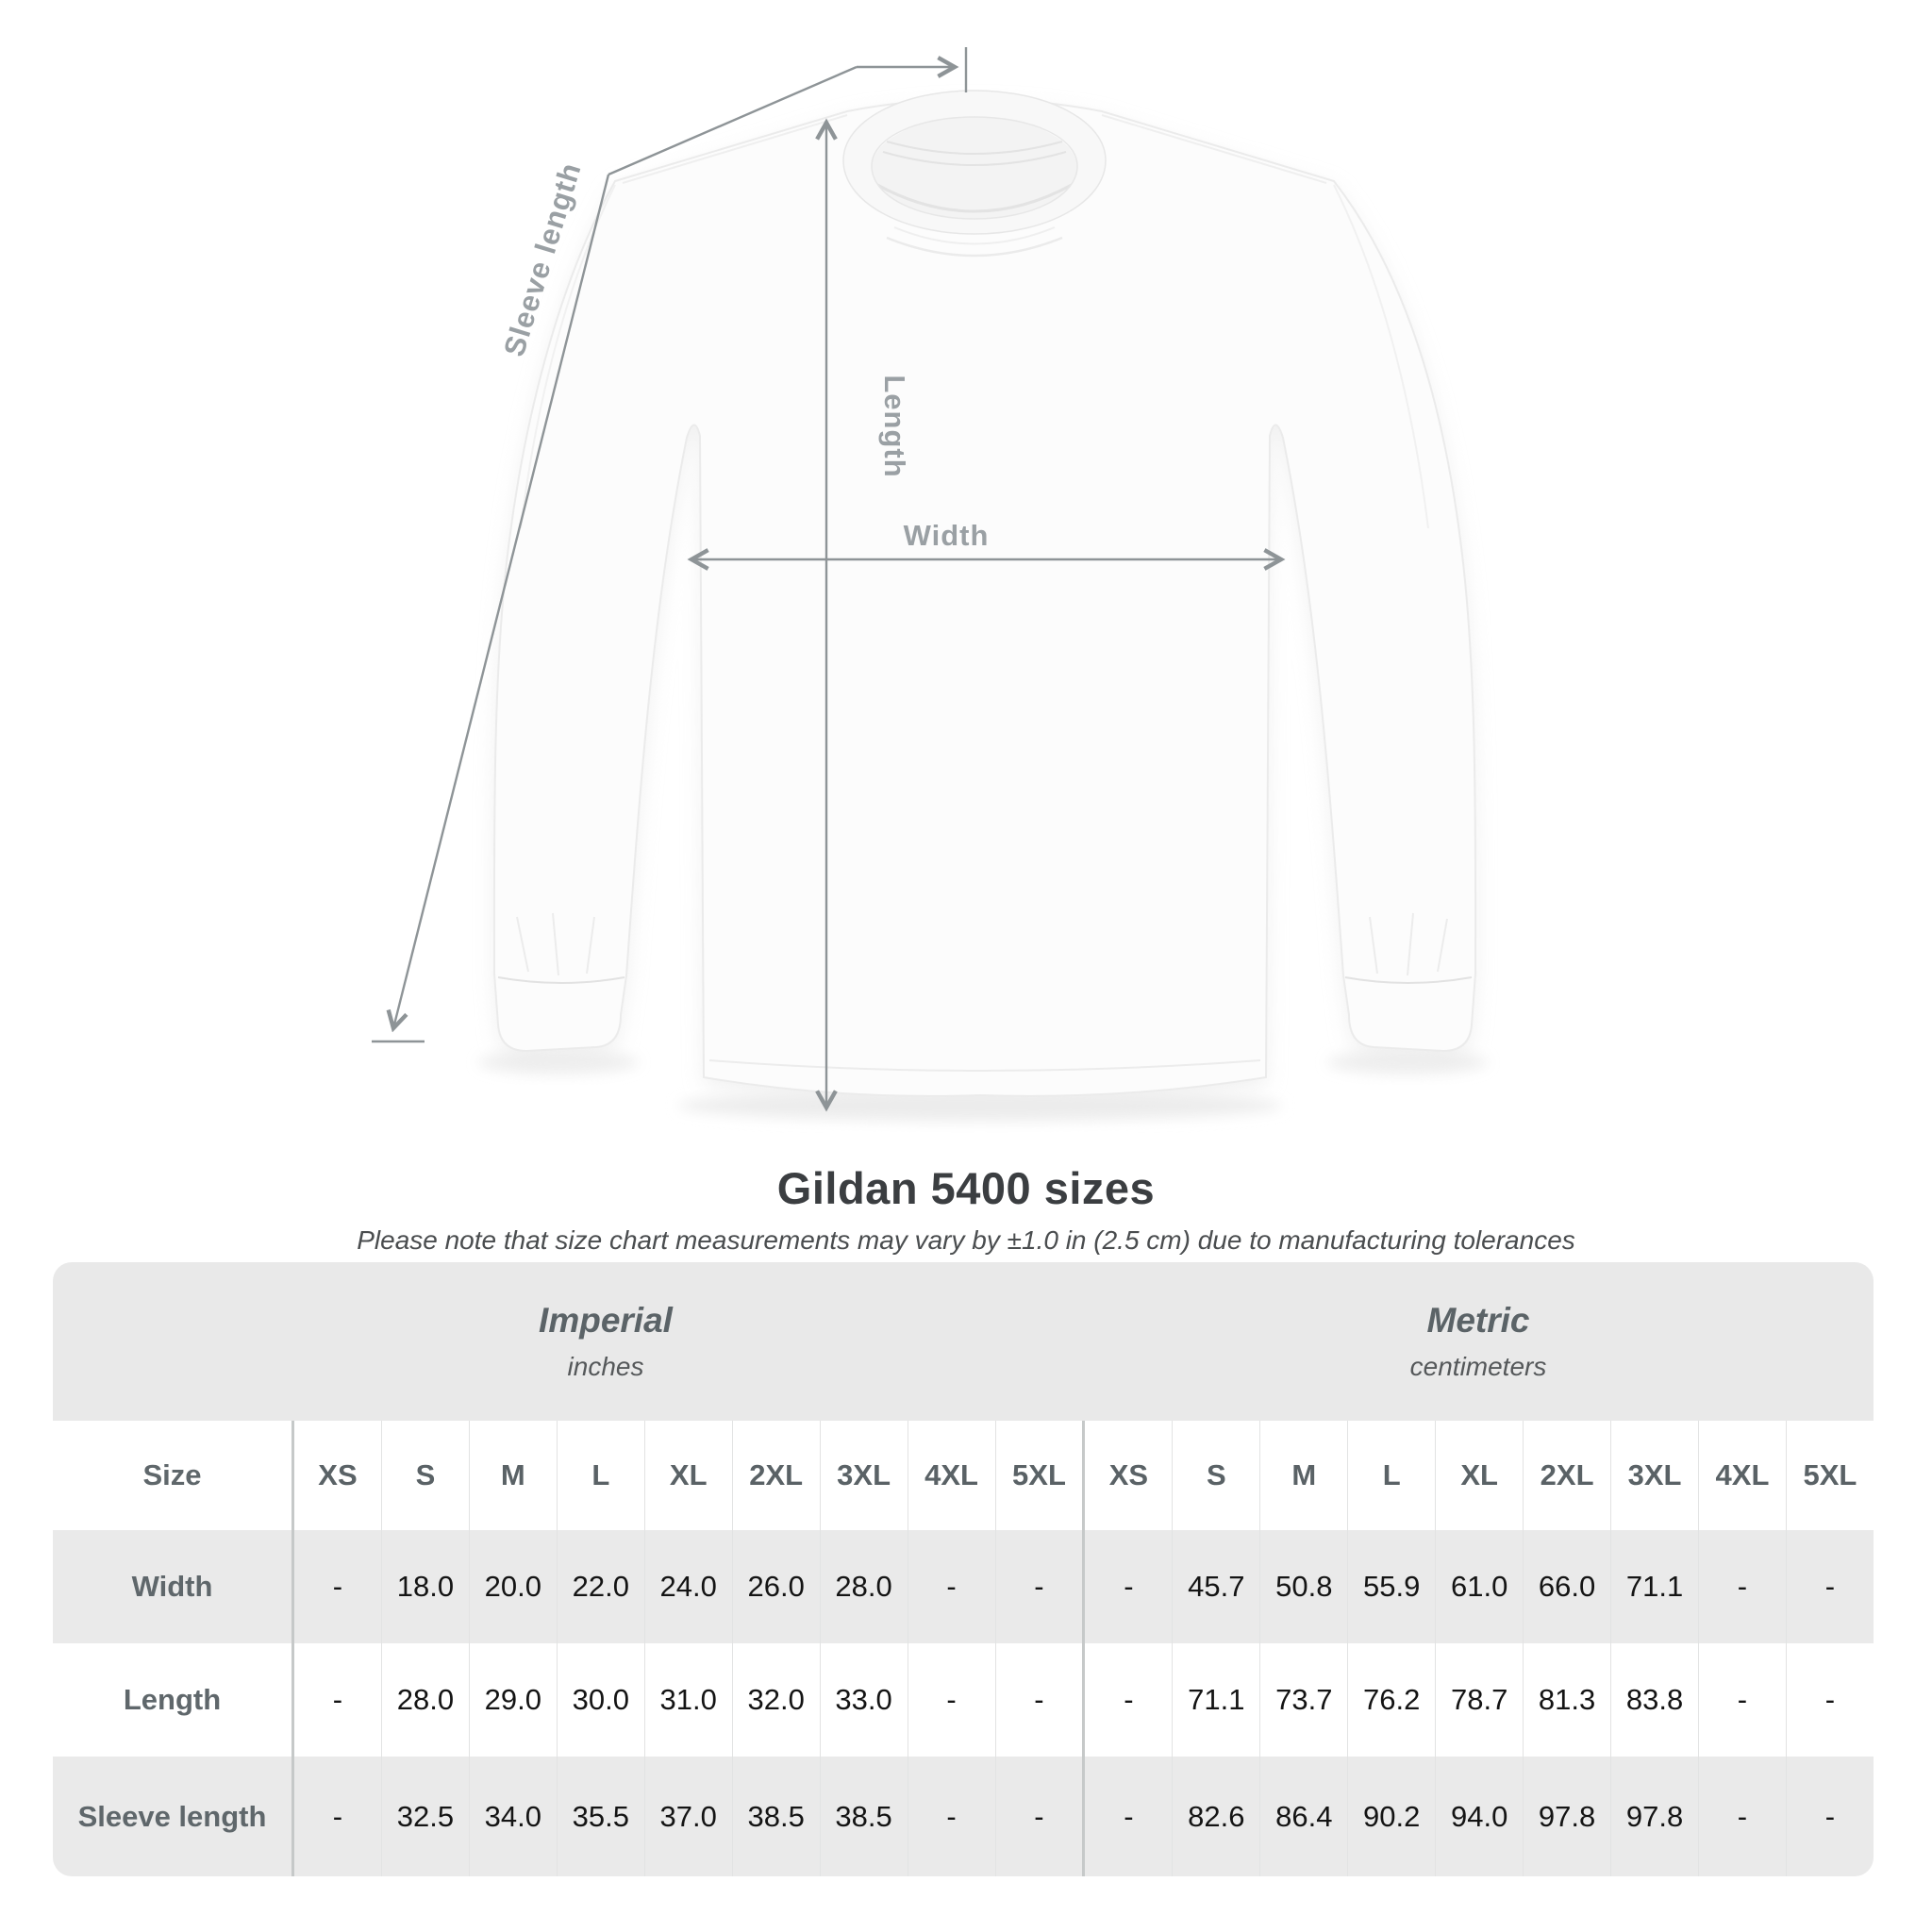  Describe the element at coordinates (606, 1321) in the screenshot. I see `imperial-group-label: Imperial` at that location.